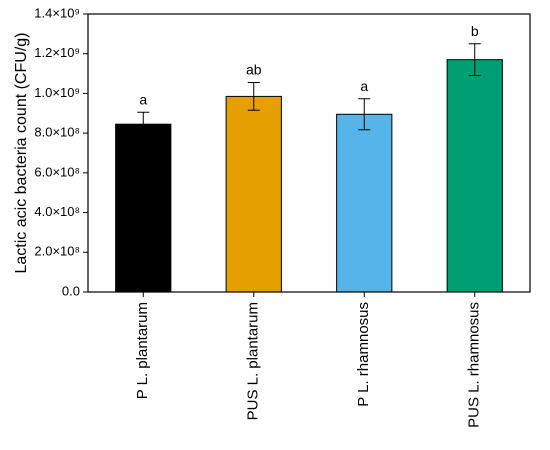 This screenshot has width=550, height=450. What do you see at coordinates (57, 171) in the screenshot?
I see `y-tick-label: 6.0×10⁸` at bounding box center [57, 171].